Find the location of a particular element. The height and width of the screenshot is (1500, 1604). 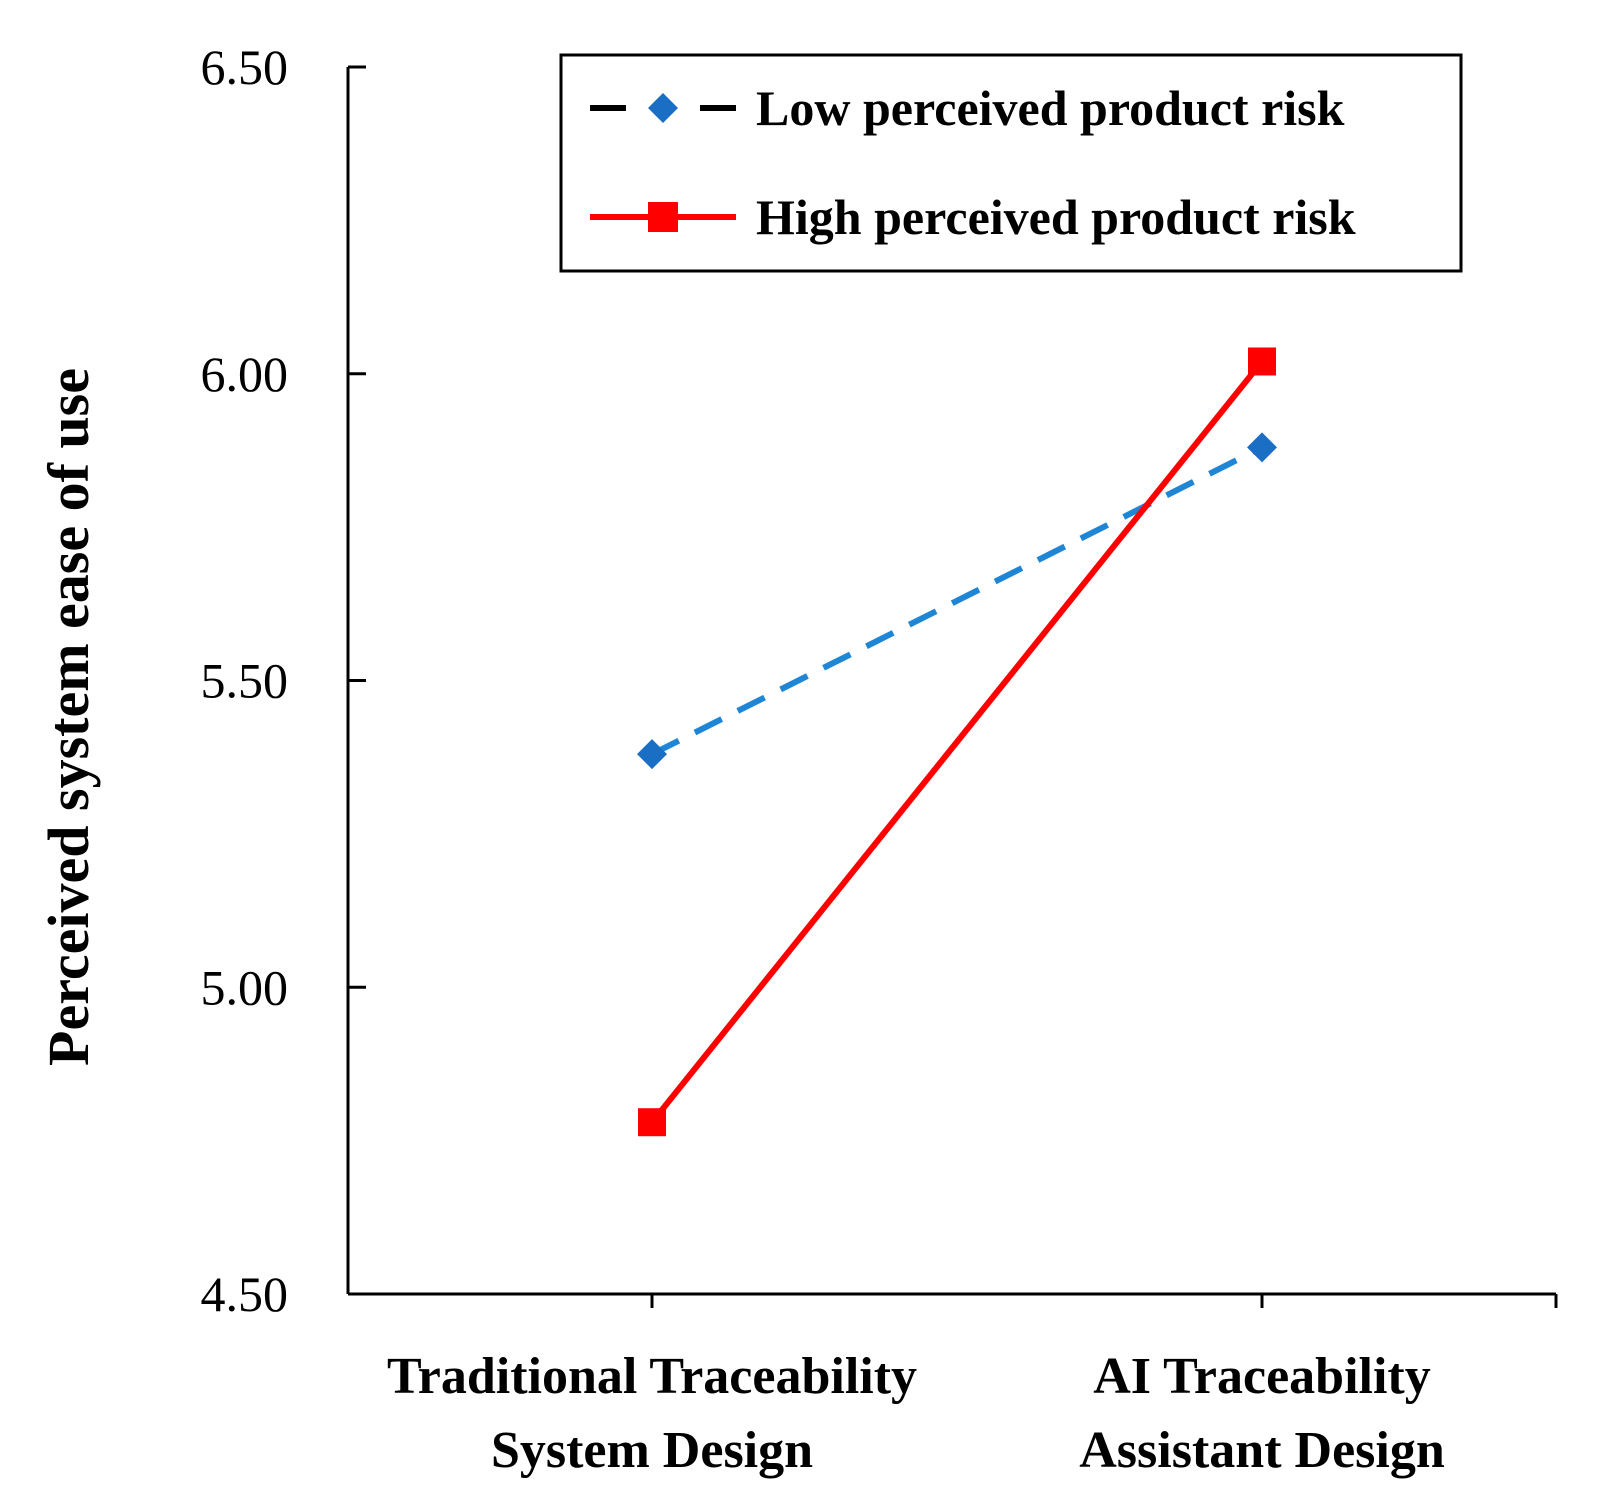

x-category-label: AI Traceability Assistant Design is located at coordinates (1262, 1413).